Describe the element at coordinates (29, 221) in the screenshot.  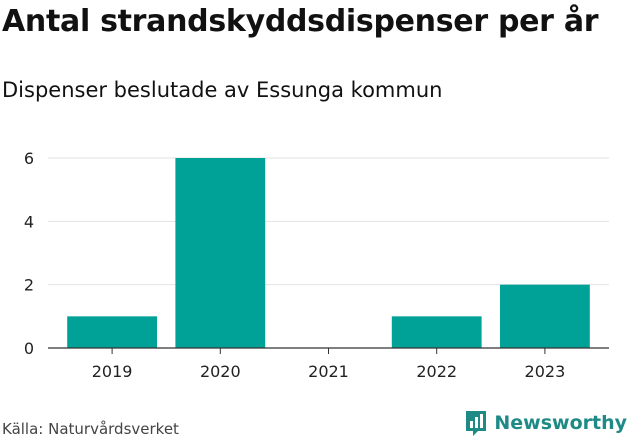
I see `y-tick-label: 4` at that location.